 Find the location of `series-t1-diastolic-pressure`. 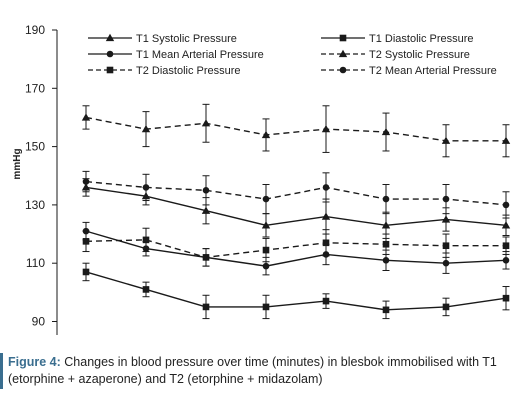

series-t1-diastolic-pressure is located at coordinates (296, 291).